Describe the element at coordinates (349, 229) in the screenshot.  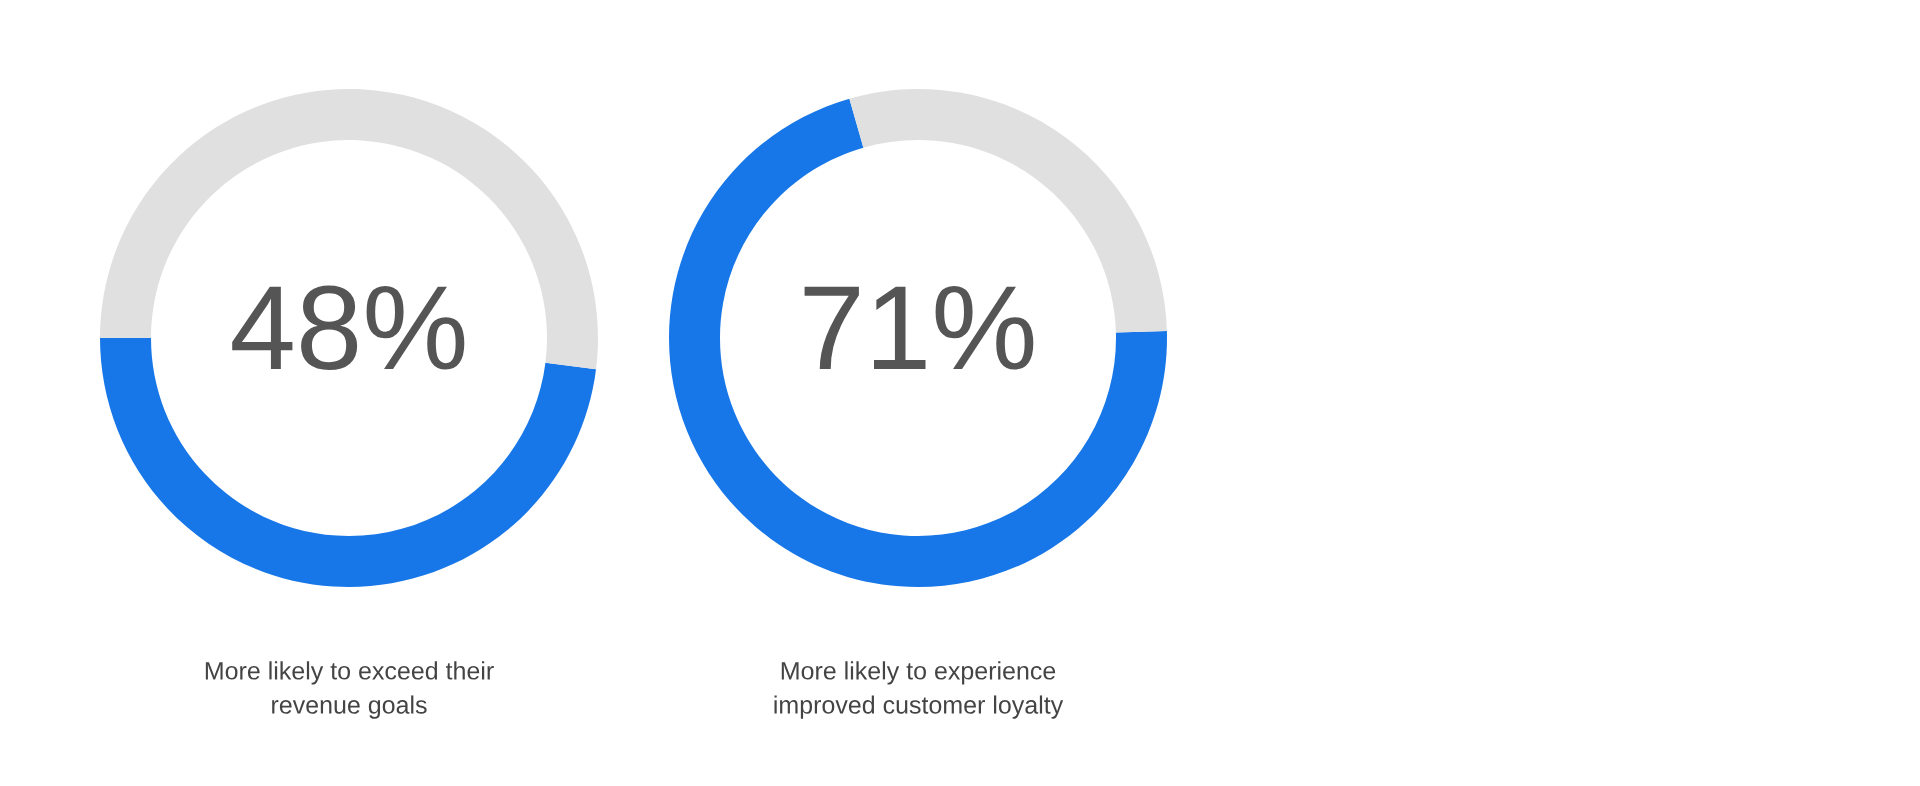
I see `donut-slice` at that location.